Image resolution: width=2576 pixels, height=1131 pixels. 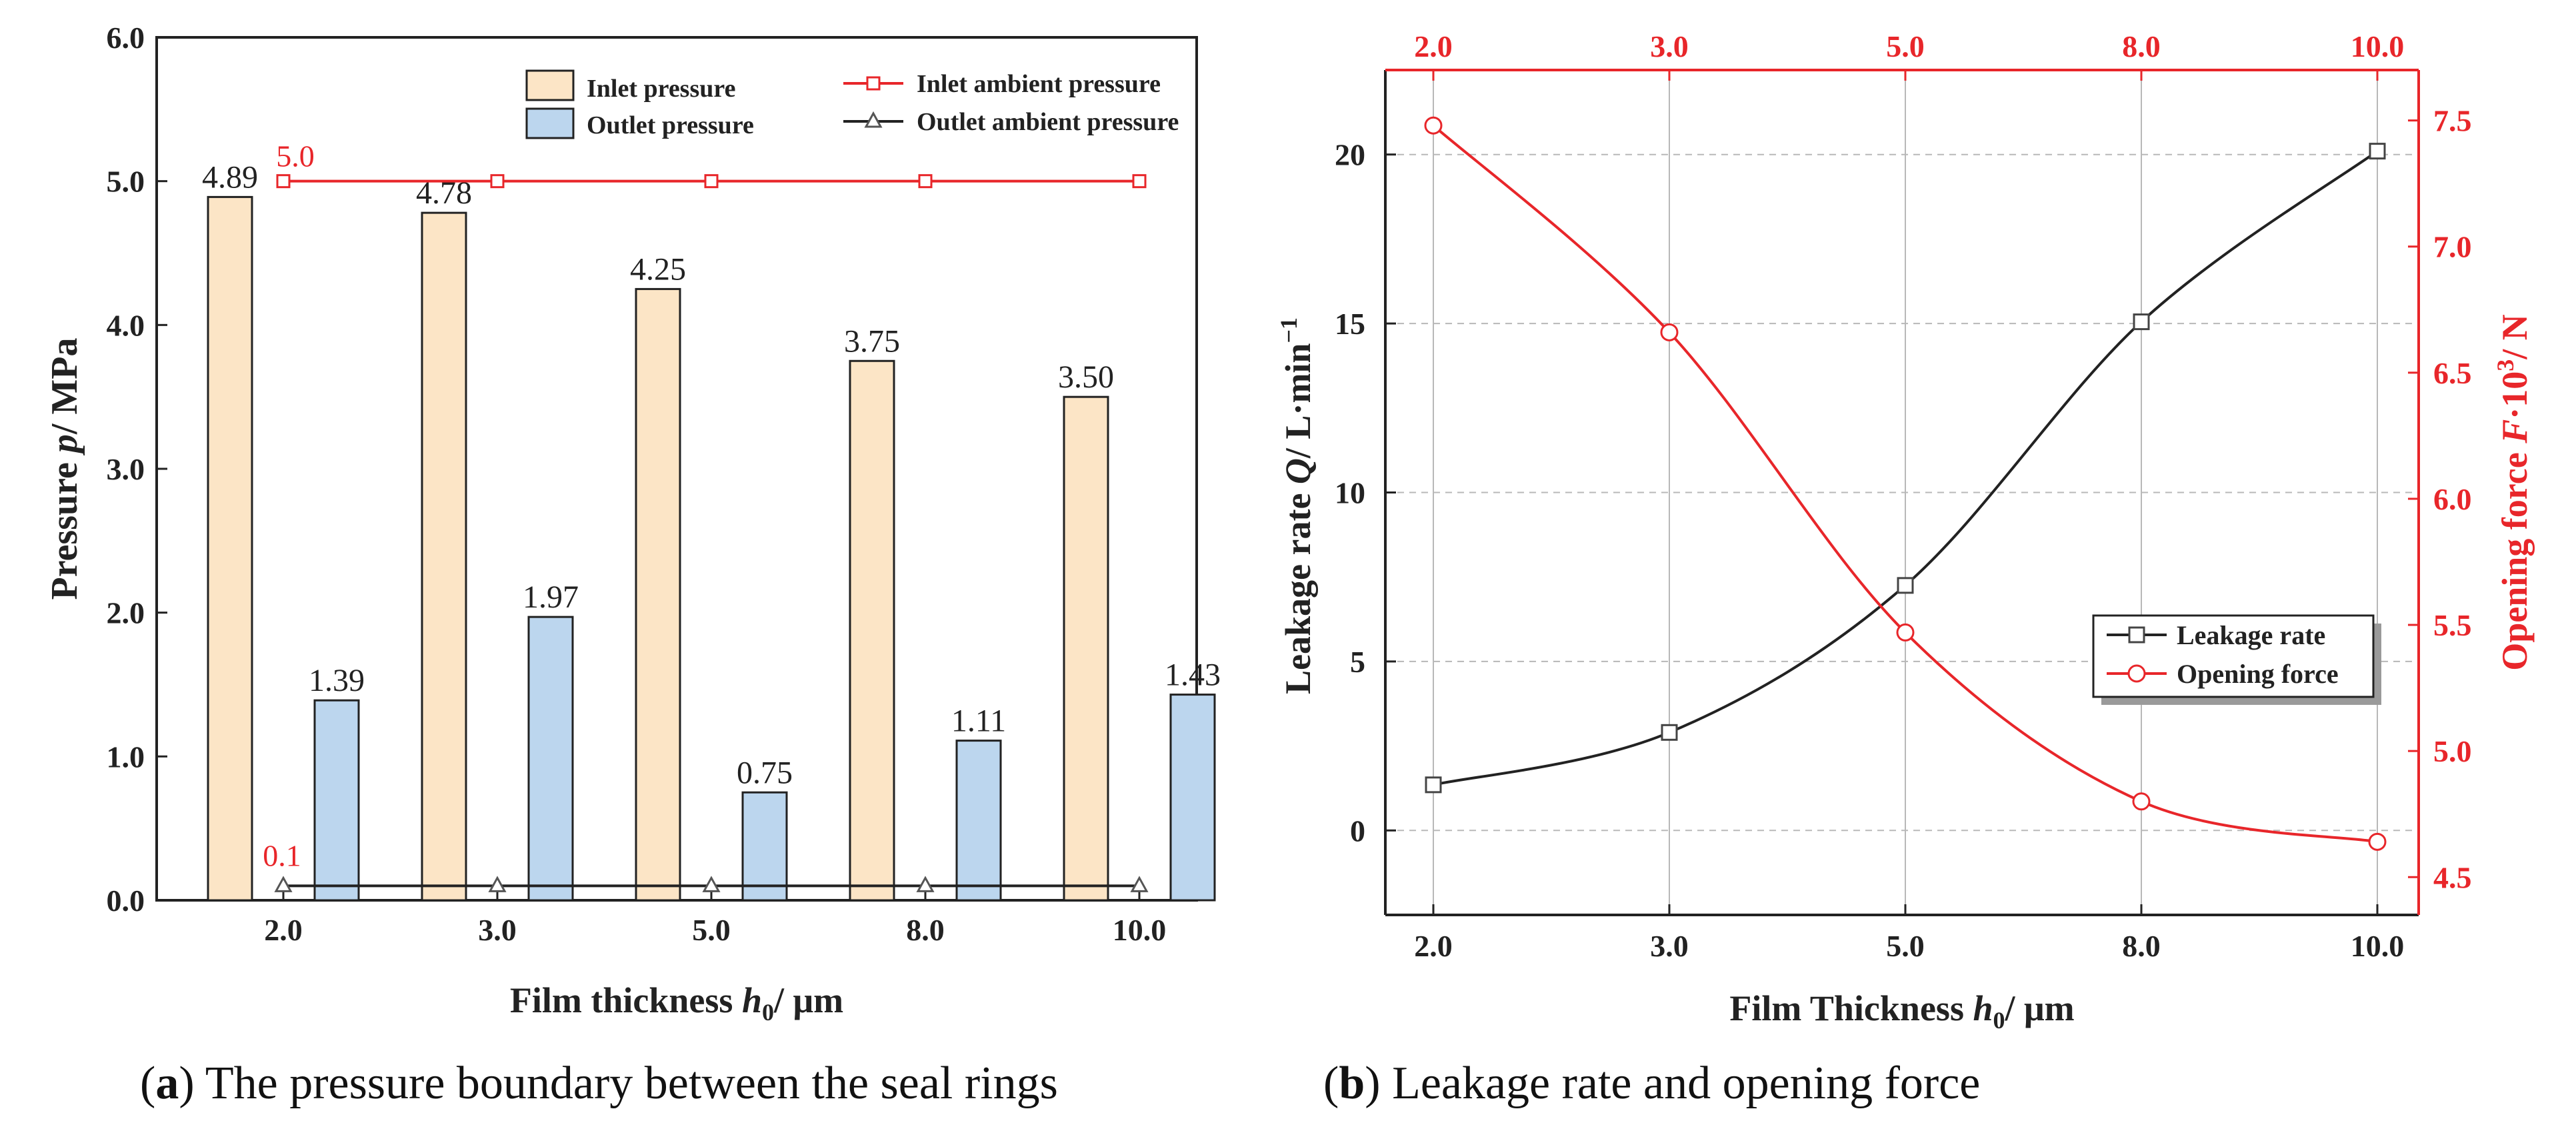 What do you see at coordinates (658, 269) in the screenshot?
I see `bar-inlet-label-2: 4.25` at bounding box center [658, 269].